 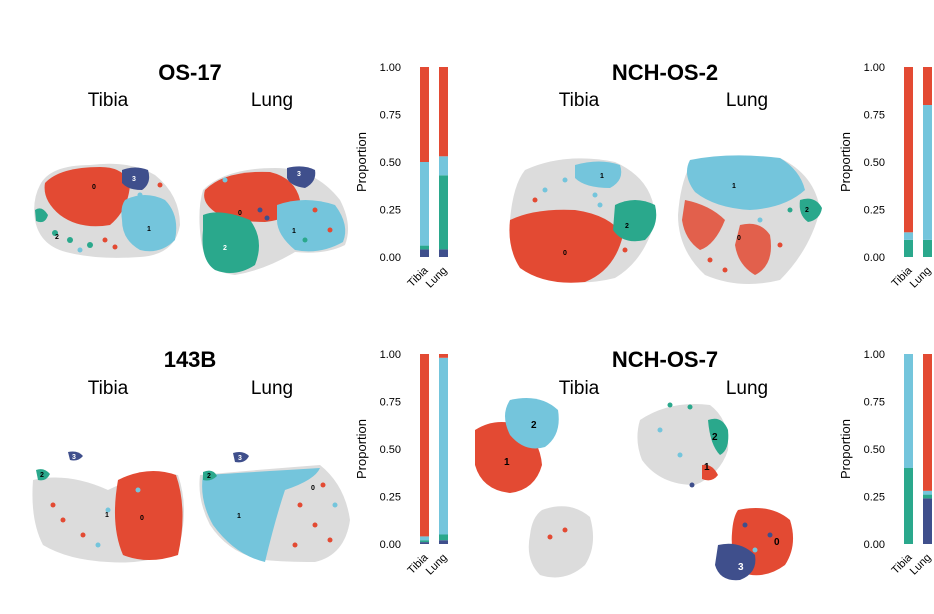 I want to click on umap-os17-lung: 0 1 2 3, so click(x=274, y=220).